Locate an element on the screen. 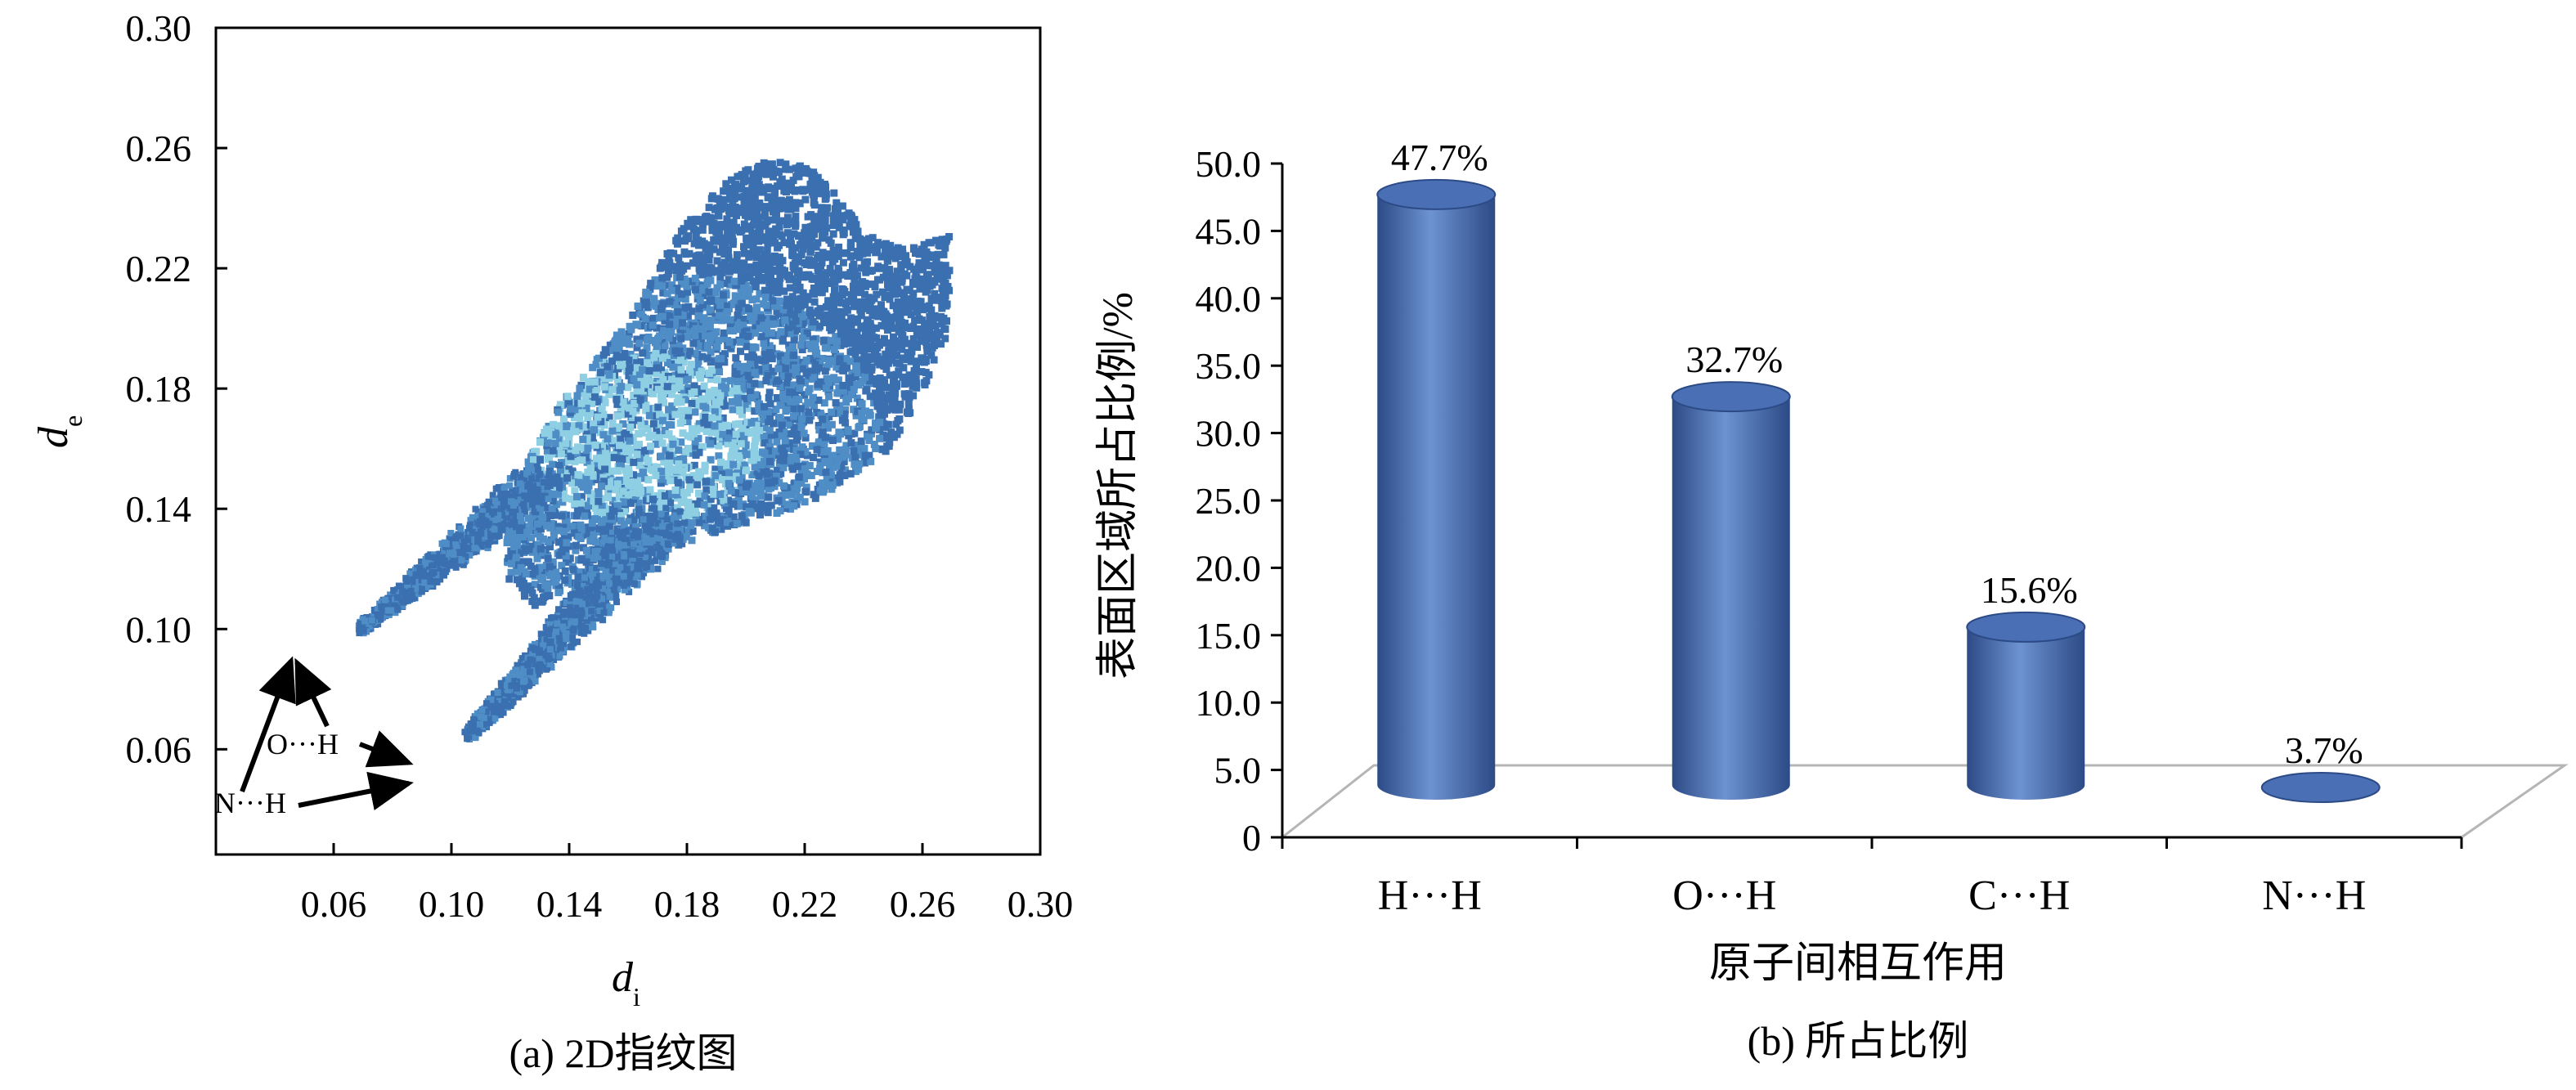 The width and height of the screenshot is (2576, 1090). fingerprint-annotations: O···H N···H is located at coordinates (314, 737).